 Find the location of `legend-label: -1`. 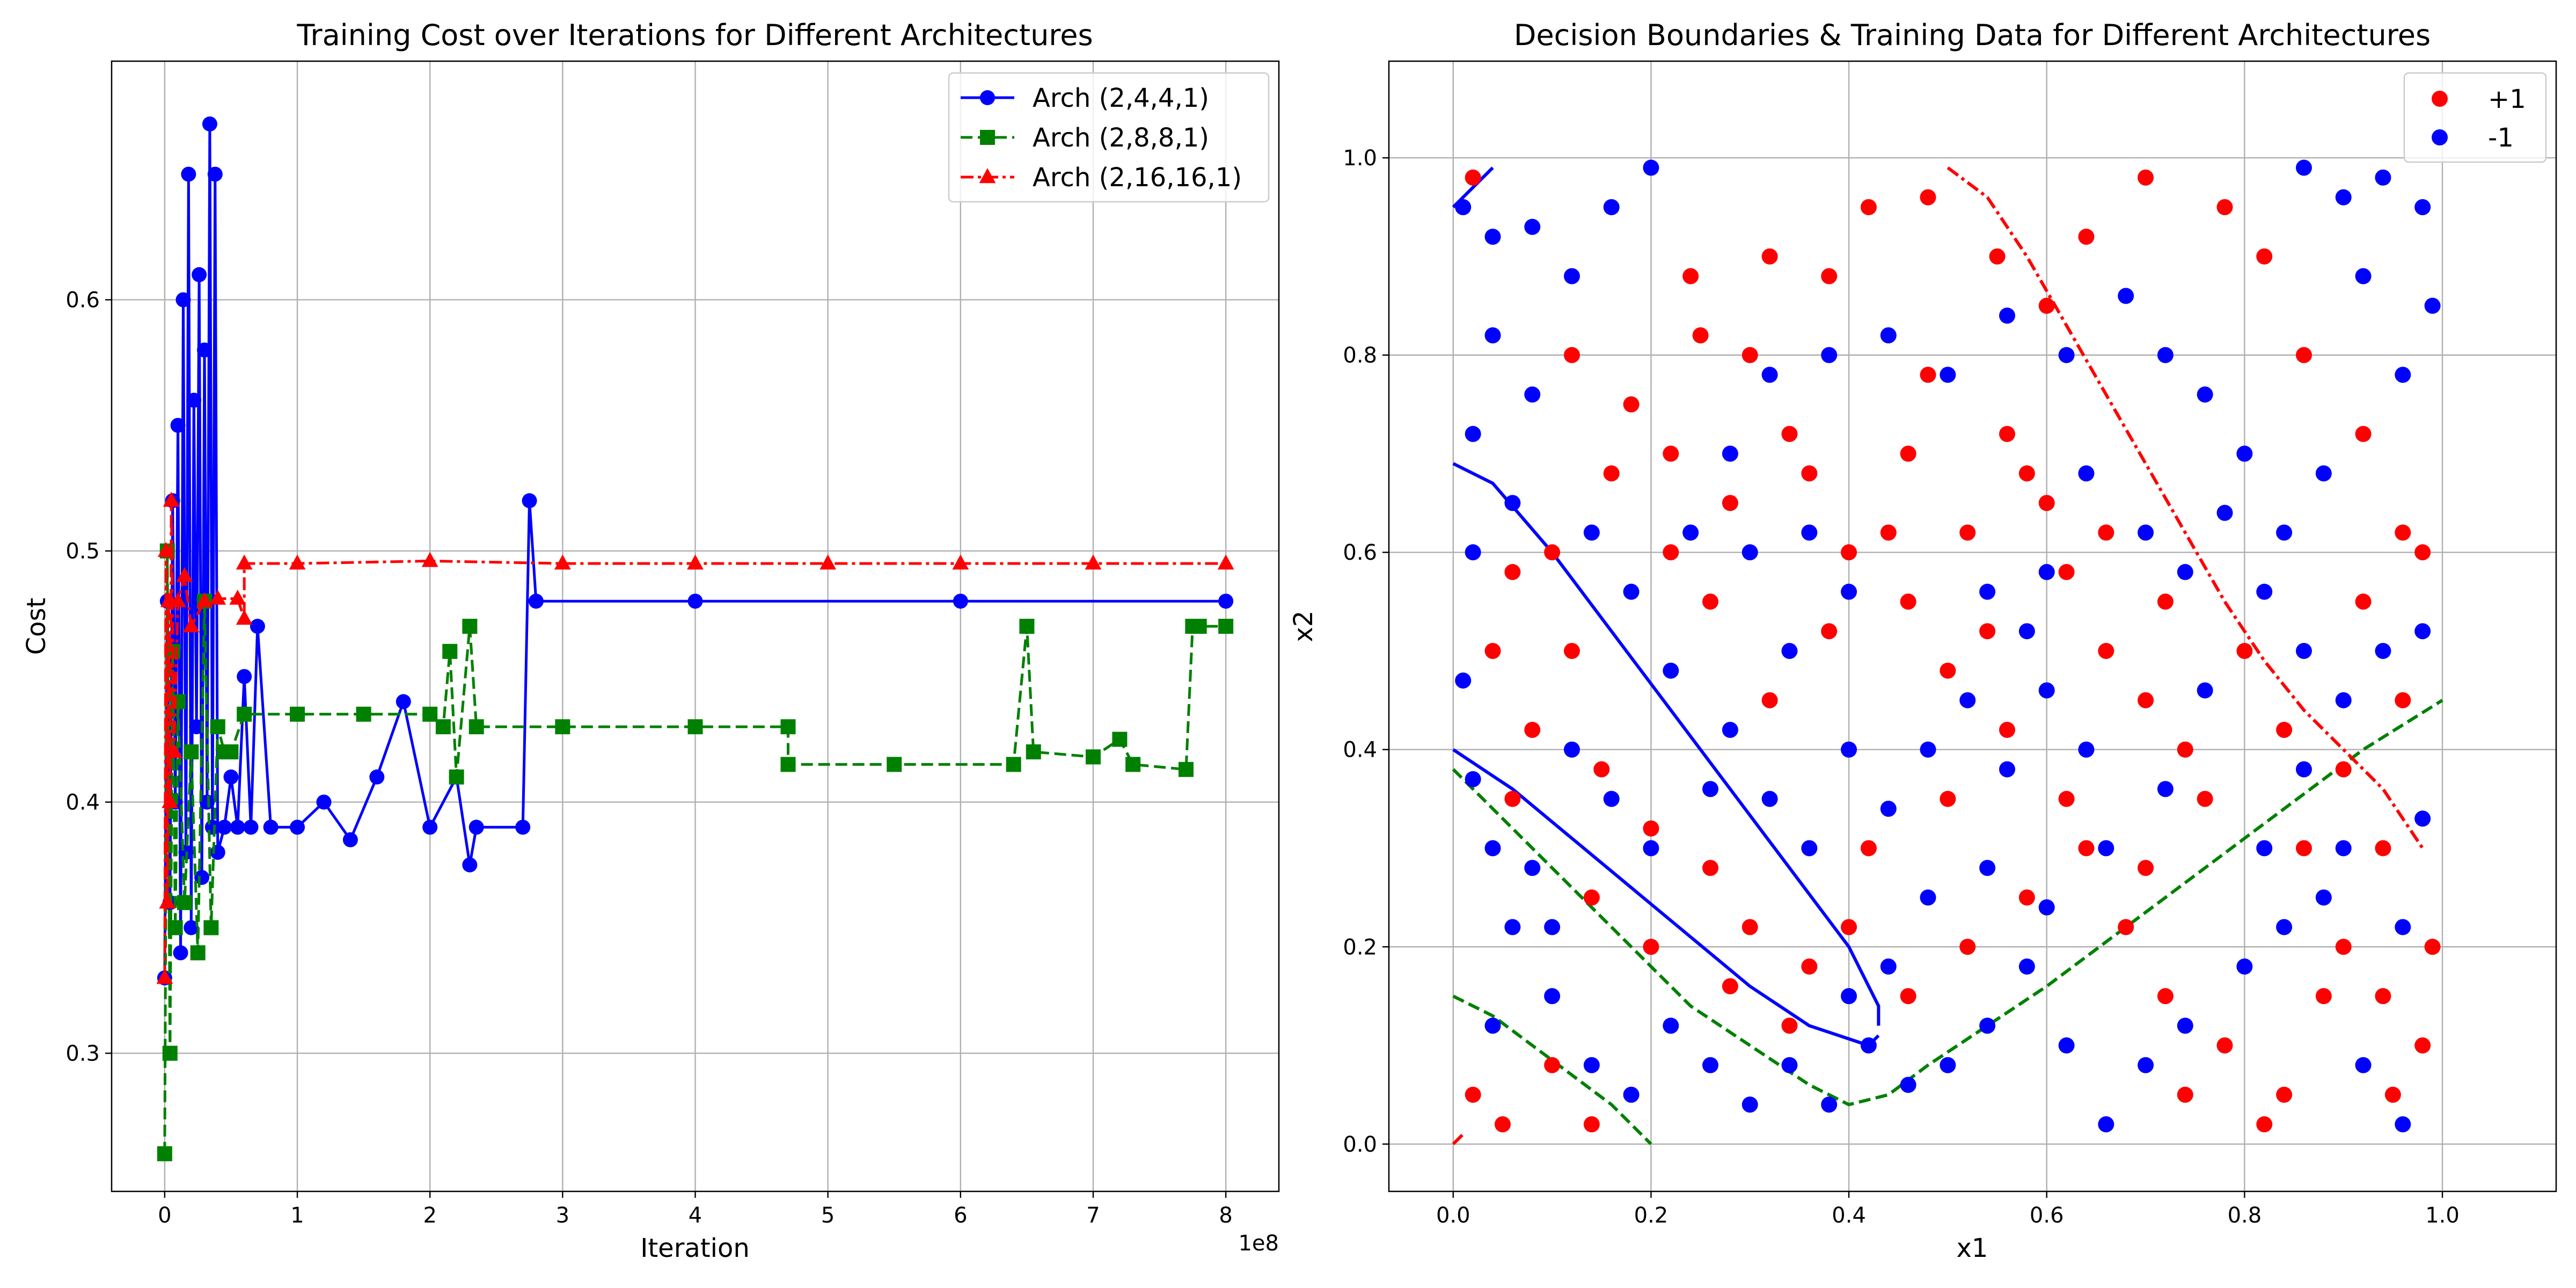

legend-label: -1 is located at coordinates (2501, 138).